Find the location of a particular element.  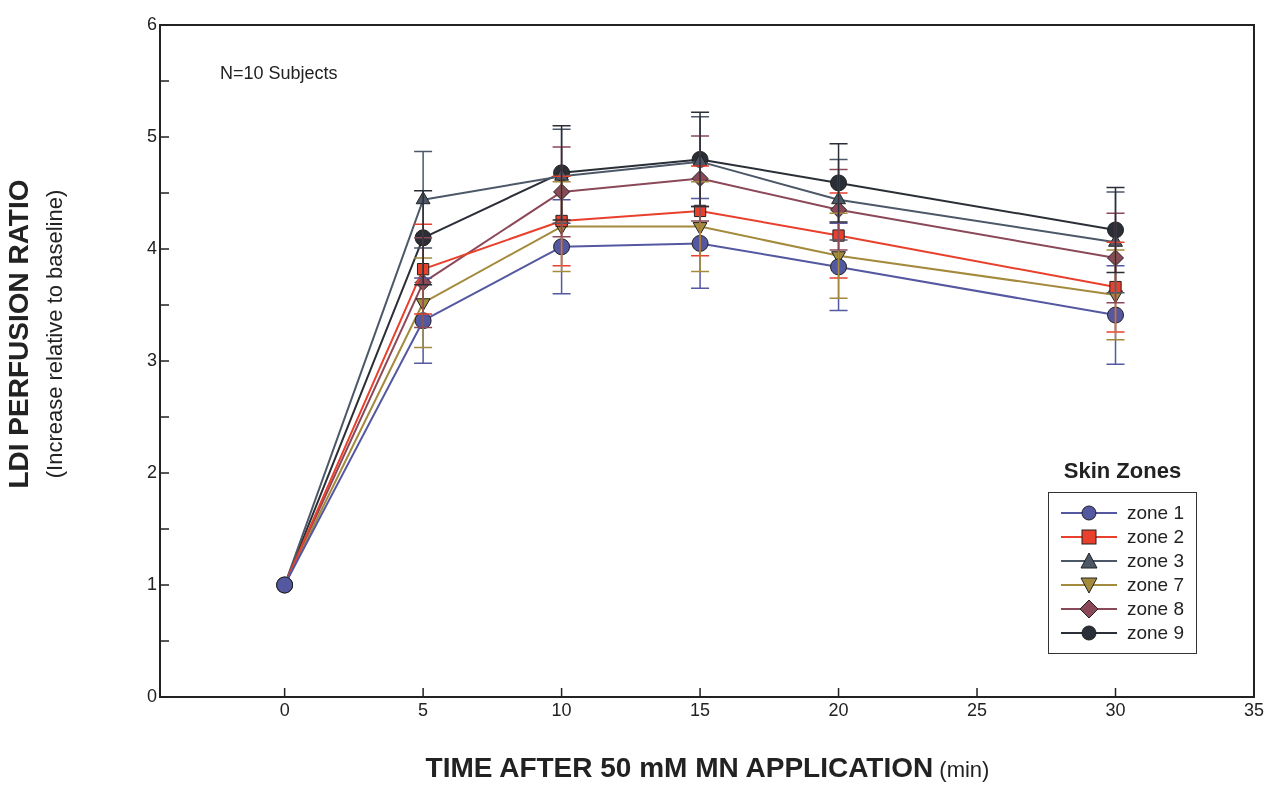

x-tick-label: 25 is located at coordinates (977, 709).